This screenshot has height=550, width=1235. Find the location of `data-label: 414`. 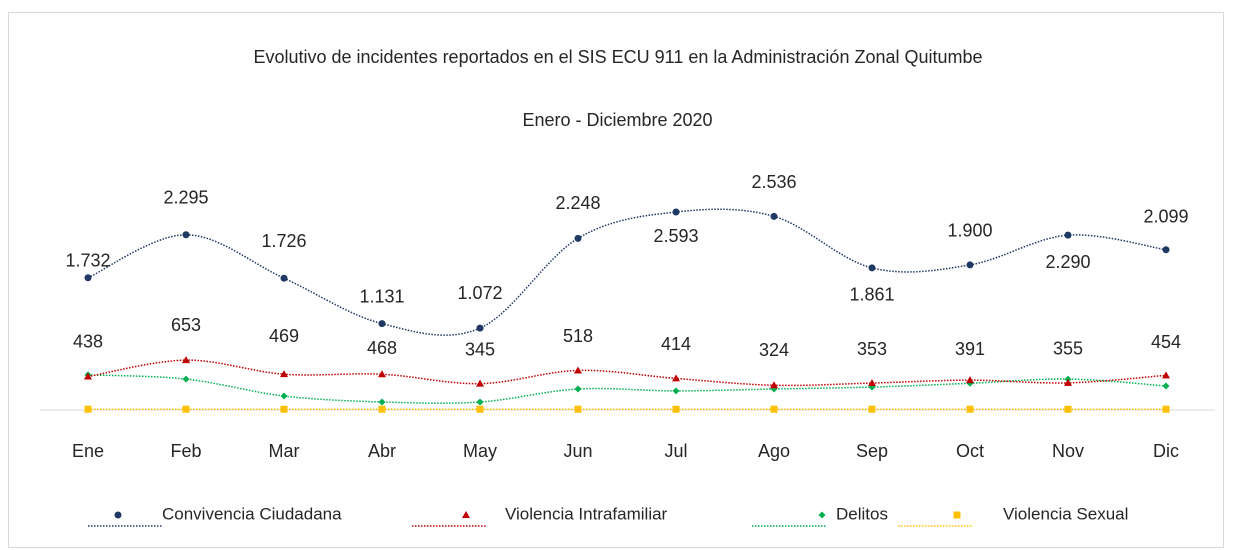

data-label: 414 is located at coordinates (676, 344).